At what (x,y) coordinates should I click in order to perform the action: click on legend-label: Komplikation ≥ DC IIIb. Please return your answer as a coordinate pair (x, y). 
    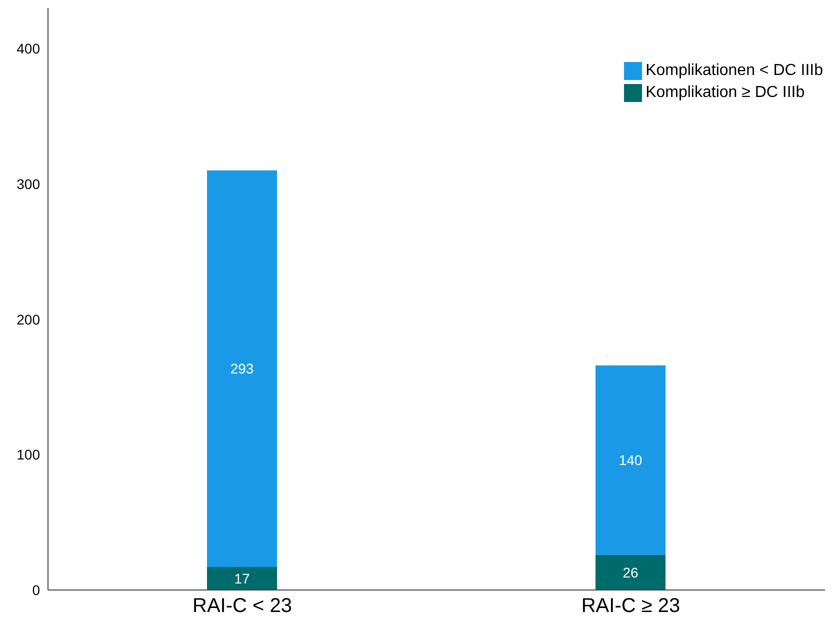
    Looking at the image, I should click on (725, 93).